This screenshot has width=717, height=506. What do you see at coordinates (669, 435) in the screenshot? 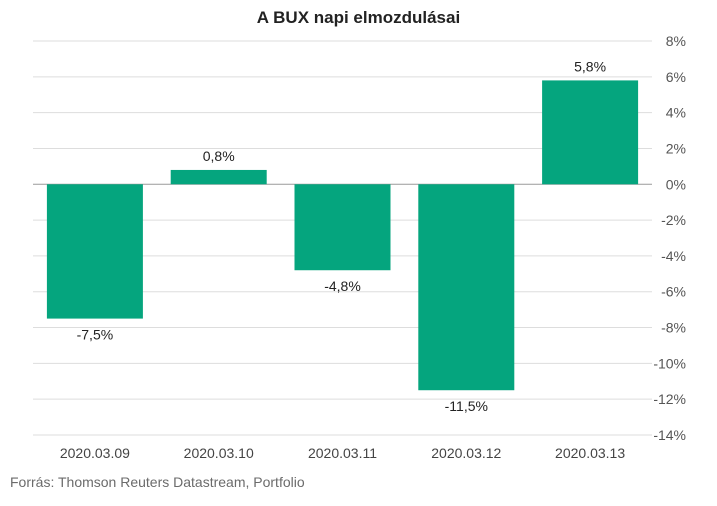
I see `y-tick-label: -14%` at bounding box center [669, 435].